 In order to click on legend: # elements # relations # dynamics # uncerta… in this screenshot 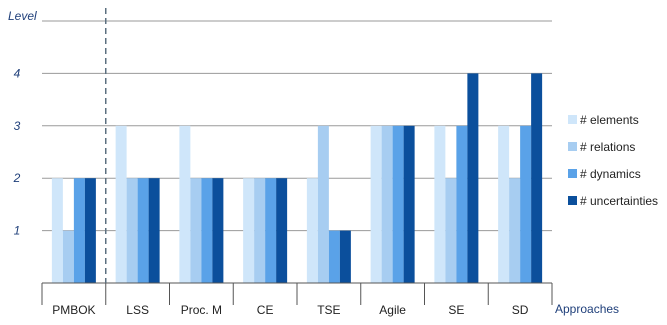, I will do `click(613, 160)`.